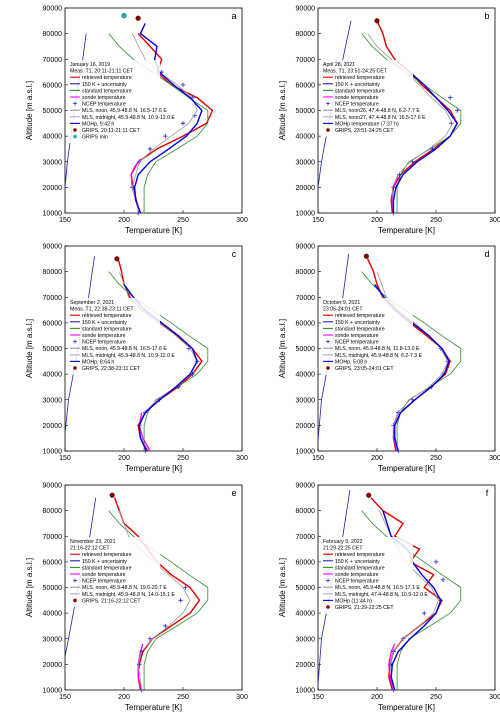  What do you see at coordinates (364, 131) in the screenshot?
I see `legend-entry: GRIPS, 23:51-24:25 CET` at bounding box center [364, 131].